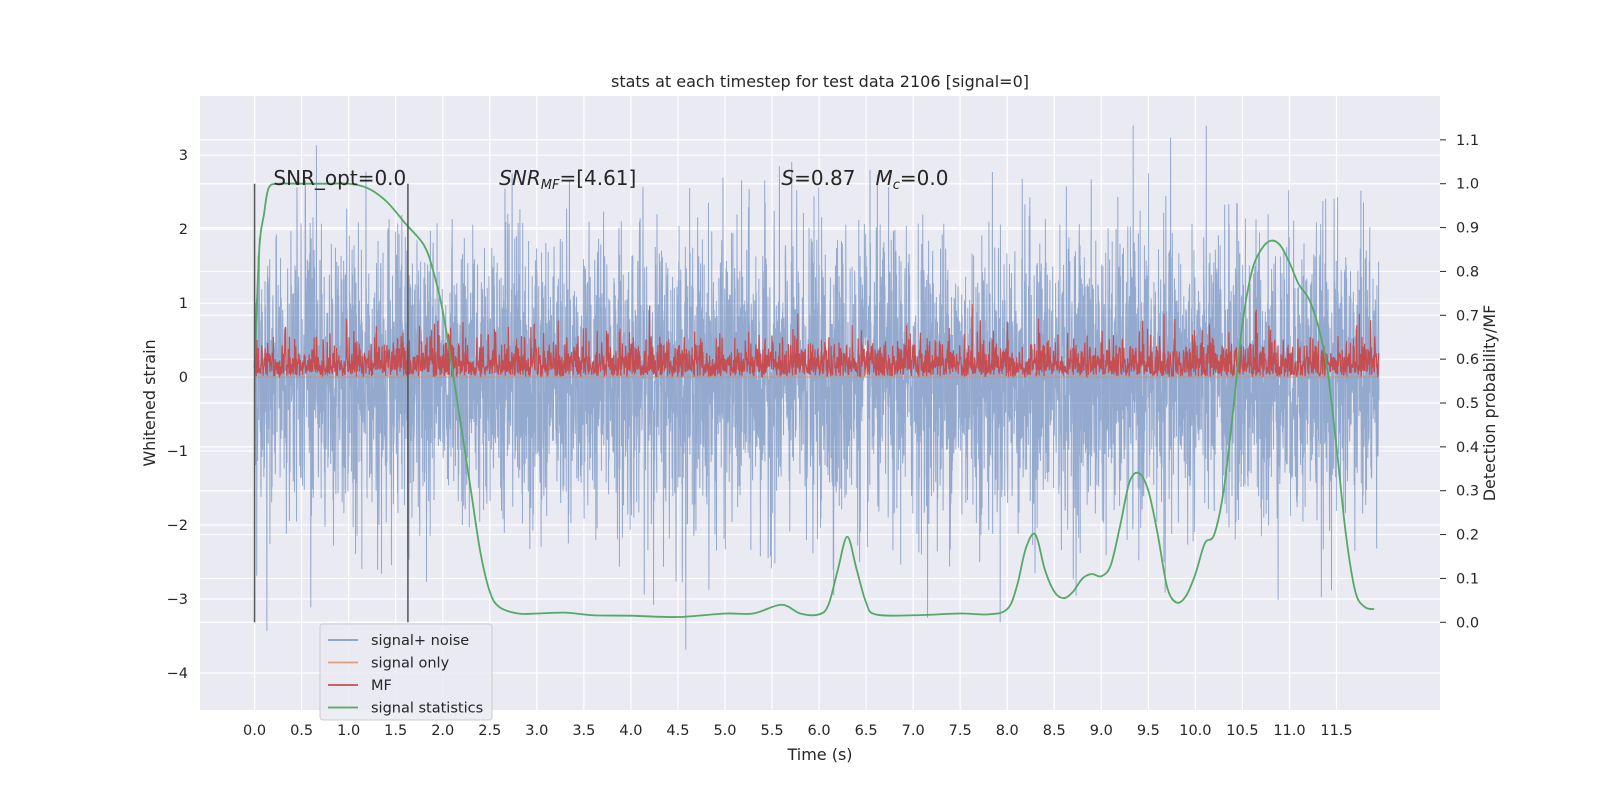  What do you see at coordinates (177, 600) in the screenshot?
I see `y-tick-label: −3` at bounding box center [177, 600].